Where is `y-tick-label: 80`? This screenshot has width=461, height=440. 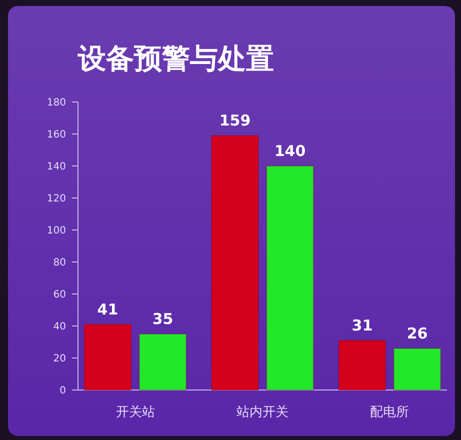 y-tick-label: 80 is located at coordinates (59, 263).